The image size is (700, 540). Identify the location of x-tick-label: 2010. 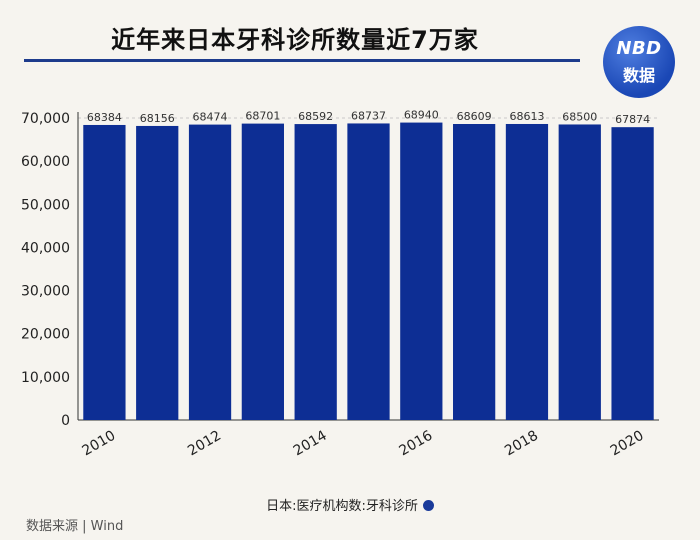
(99, 444).